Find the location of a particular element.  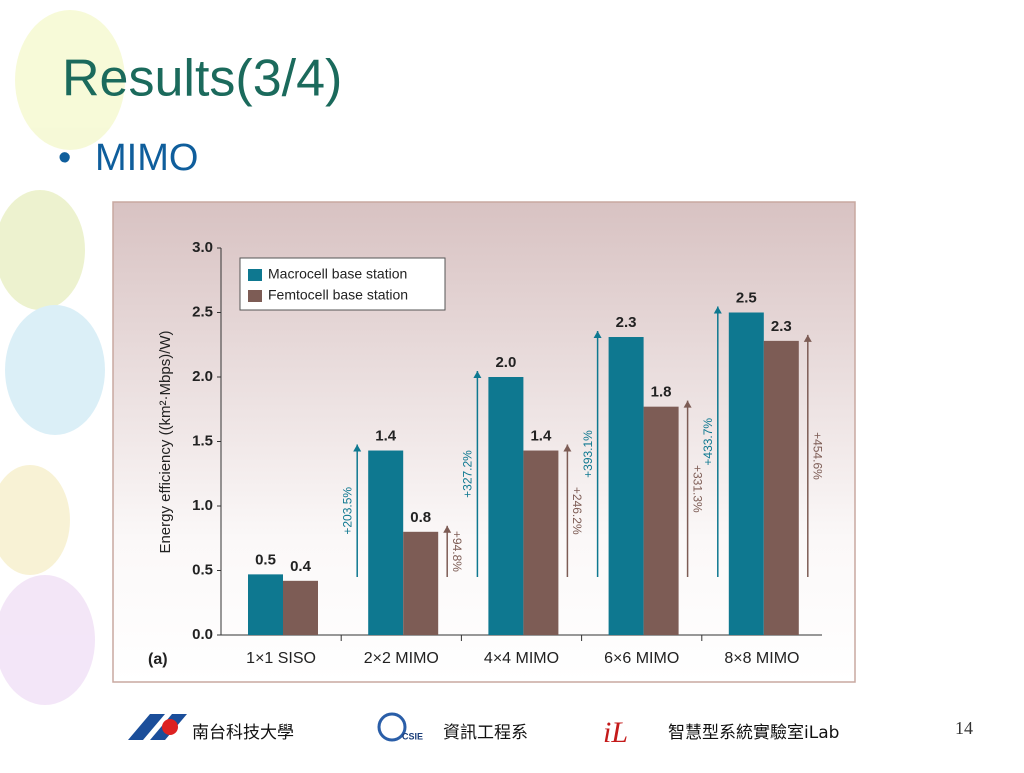

legend-label: Femtocell base station is located at coordinates (338, 295).